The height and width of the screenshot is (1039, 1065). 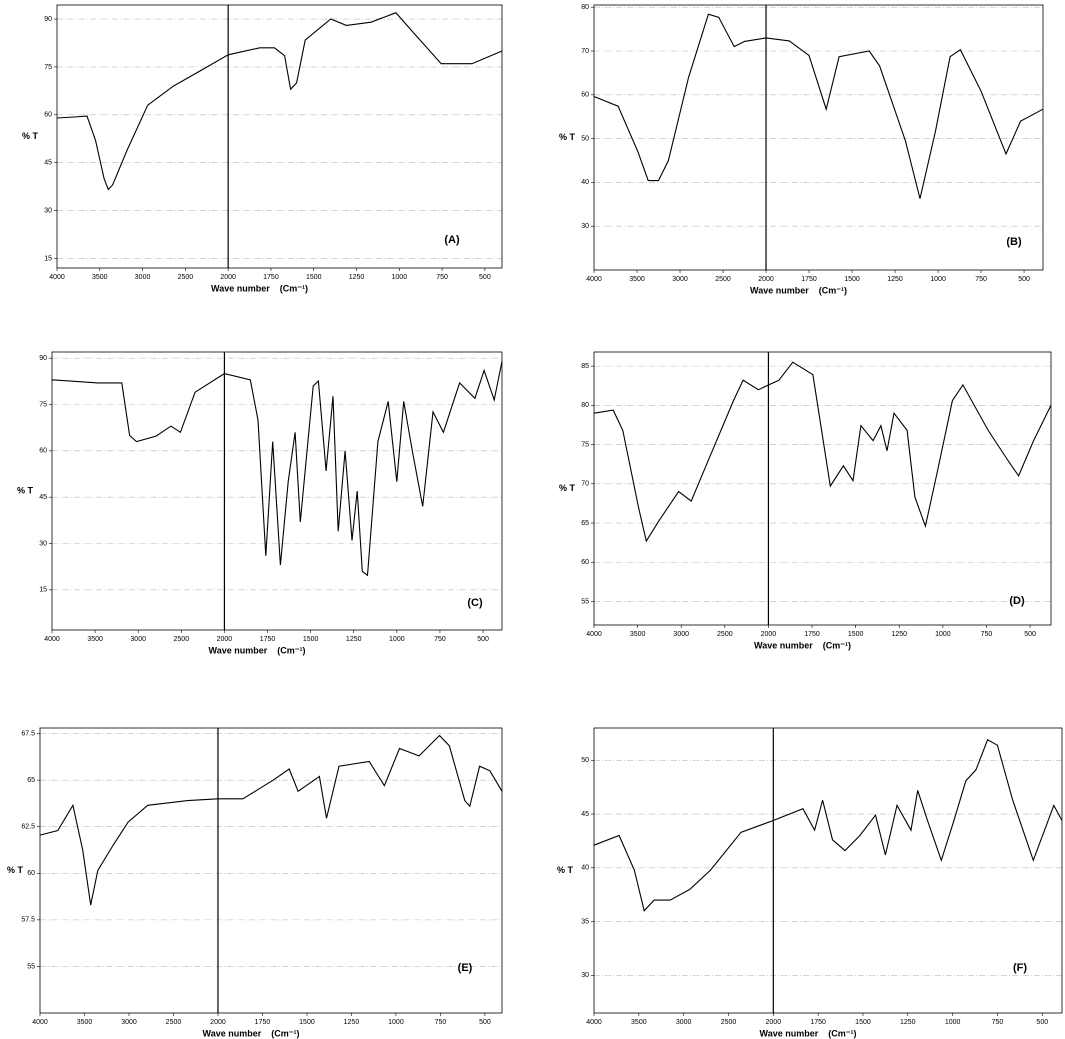 What do you see at coordinates (452, 240) in the screenshot?
I see `panel-label: (A)` at bounding box center [452, 240].